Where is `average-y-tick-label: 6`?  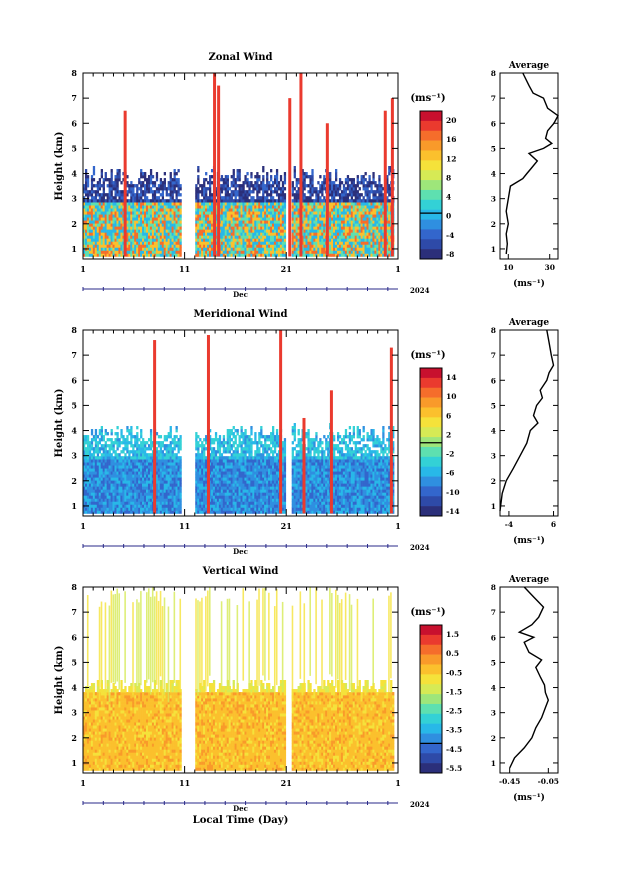
average-y-tick-label: 6 is located at coordinates (493, 123).